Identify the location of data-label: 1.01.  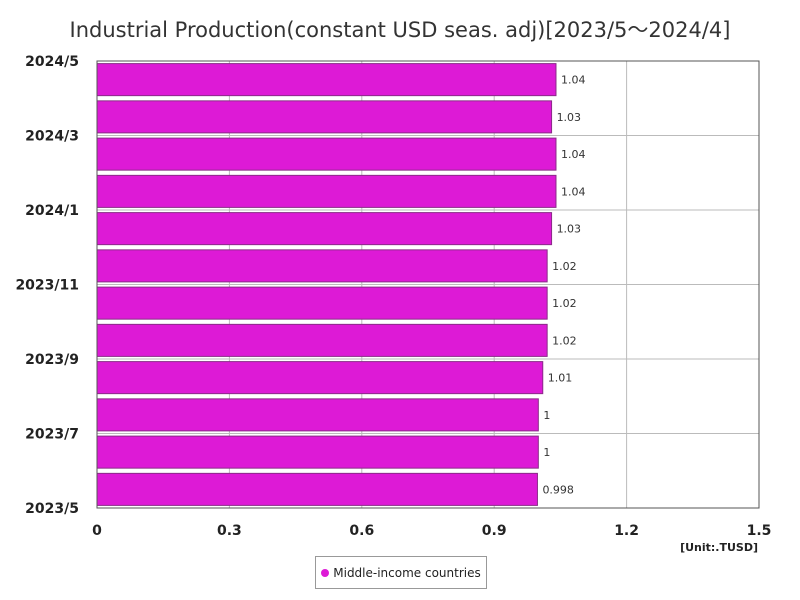
(560, 378).